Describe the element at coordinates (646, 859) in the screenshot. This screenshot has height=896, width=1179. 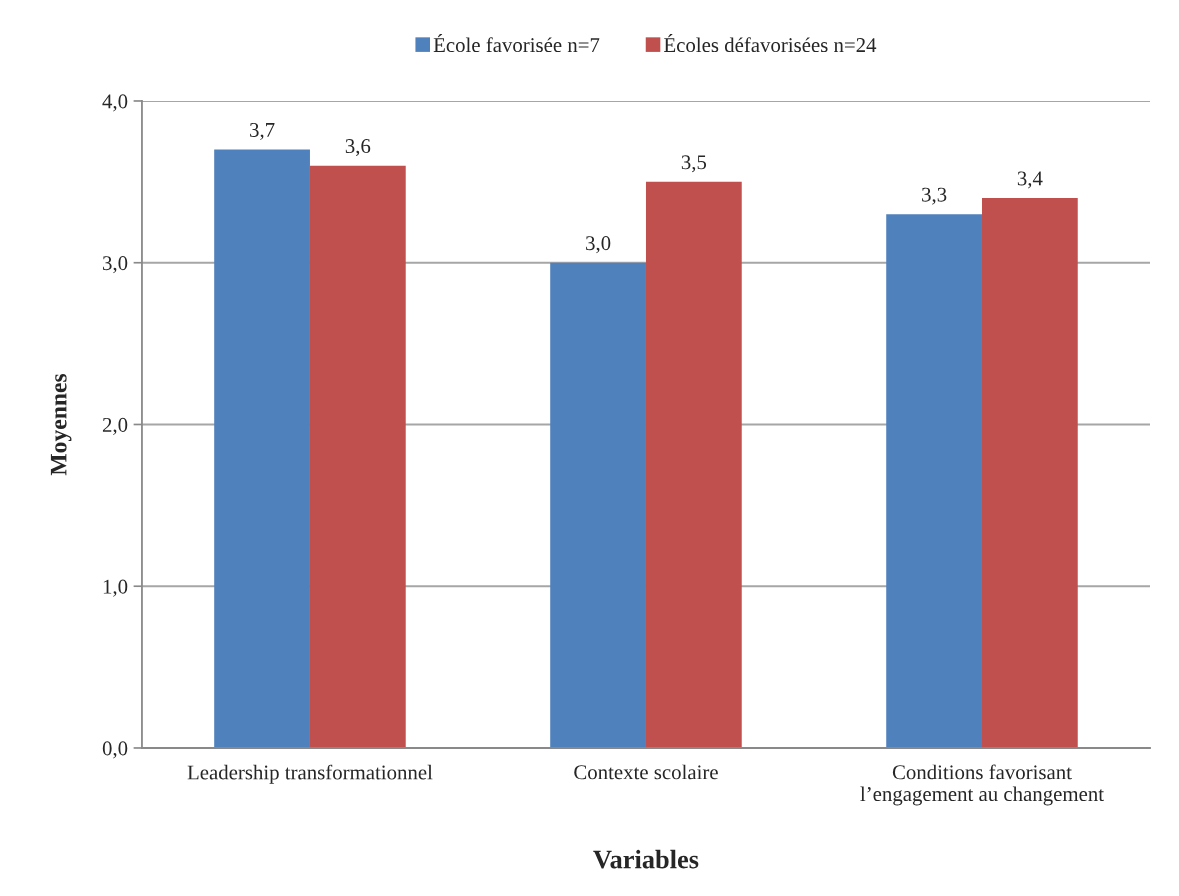
I see `x-axis-title: Variables` at that location.